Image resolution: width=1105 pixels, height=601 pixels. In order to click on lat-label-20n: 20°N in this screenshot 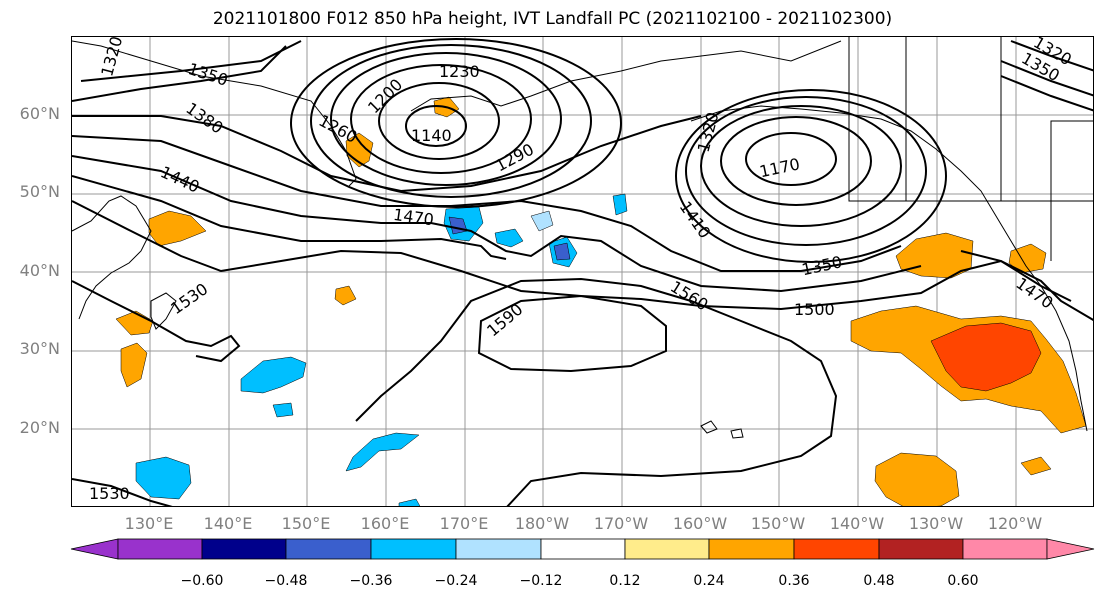, I will do `click(39, 427)`.